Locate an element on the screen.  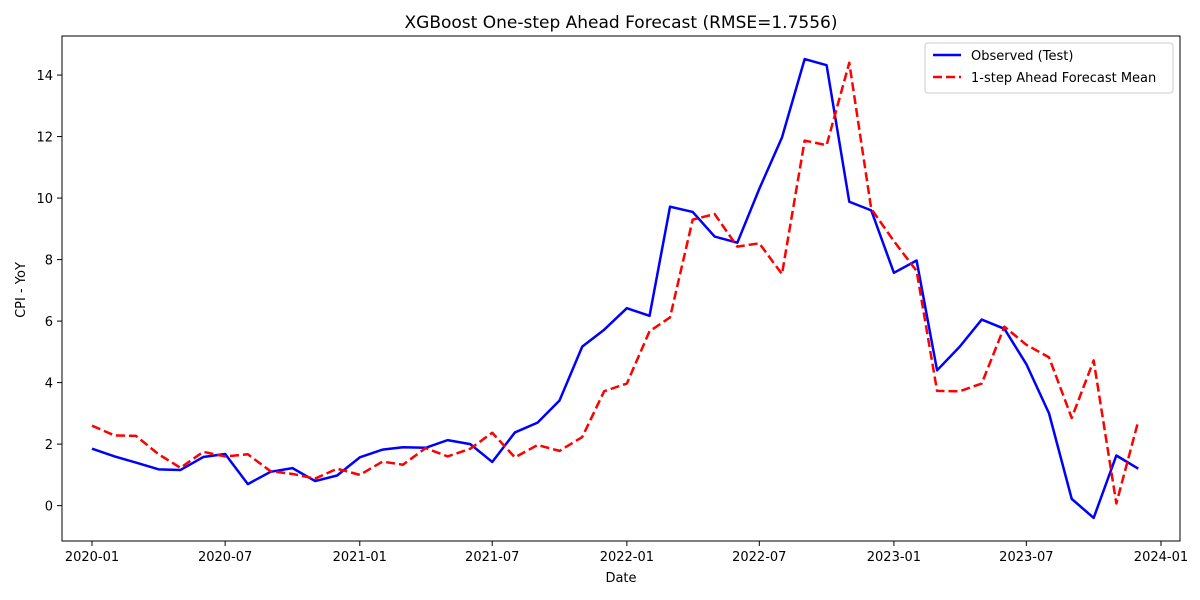
y-tick-label: 8 is located at coordinates (49, 261).